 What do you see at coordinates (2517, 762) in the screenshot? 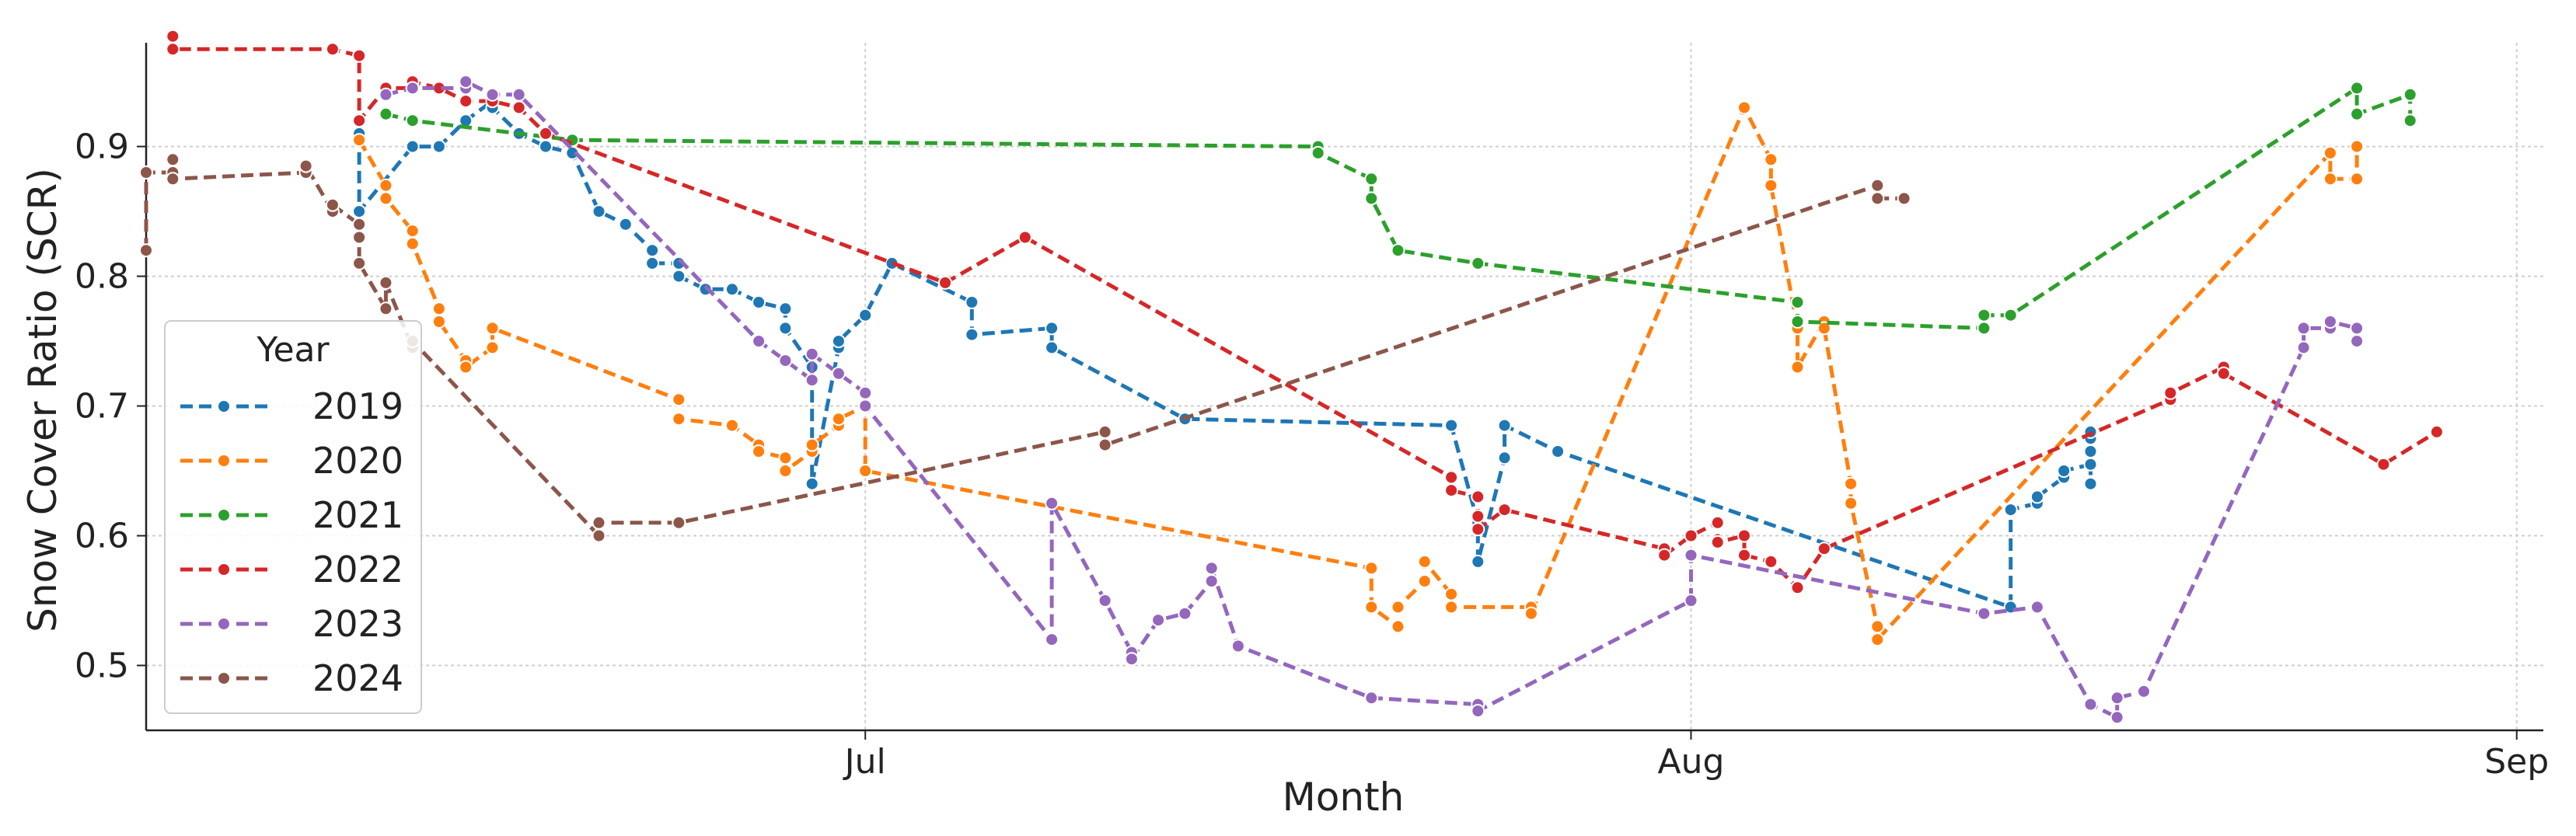
I see `x-tick-label: Sep` at bounding box center [2517, 762].